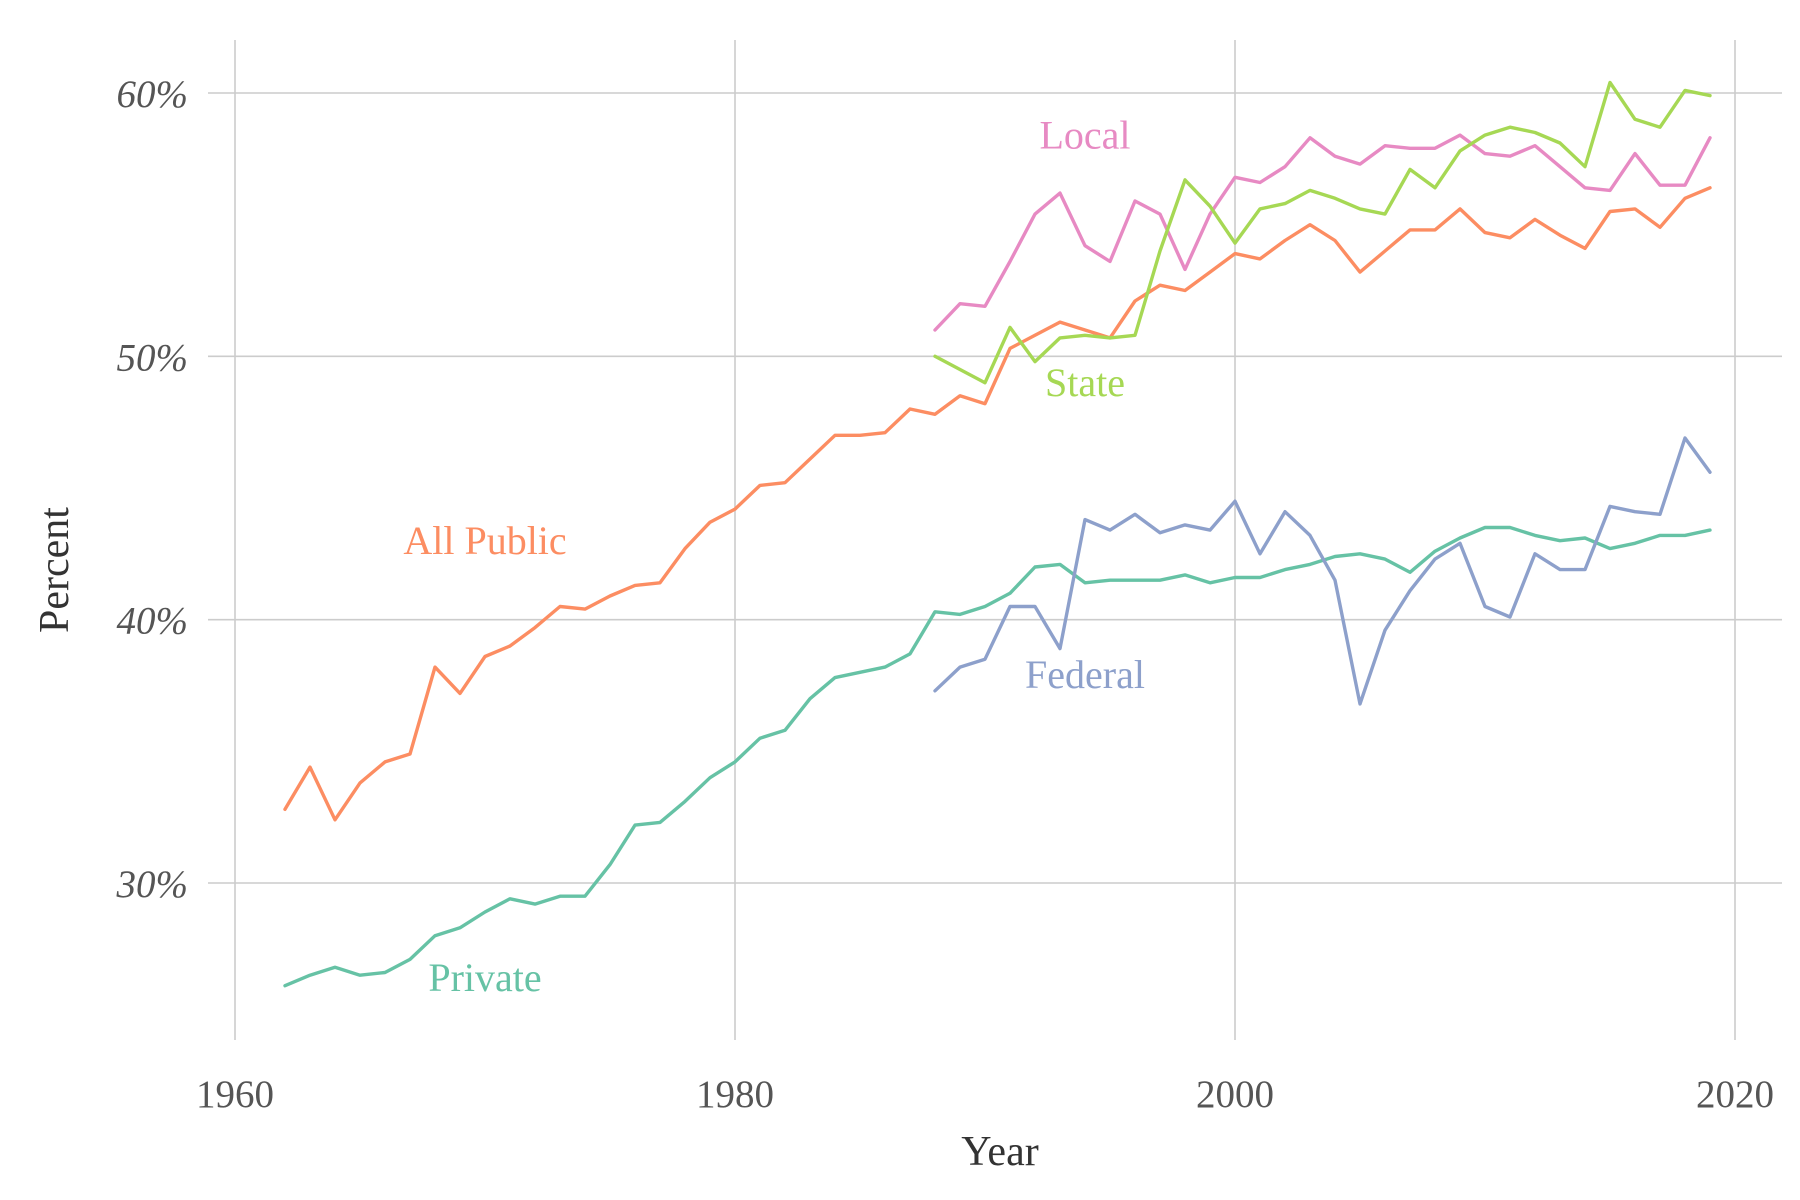  What do you see at coordinates (735, 1094) in the screenshot?
I see `x-tick-label-1980: 1980` at bounding box center [735, 1094].